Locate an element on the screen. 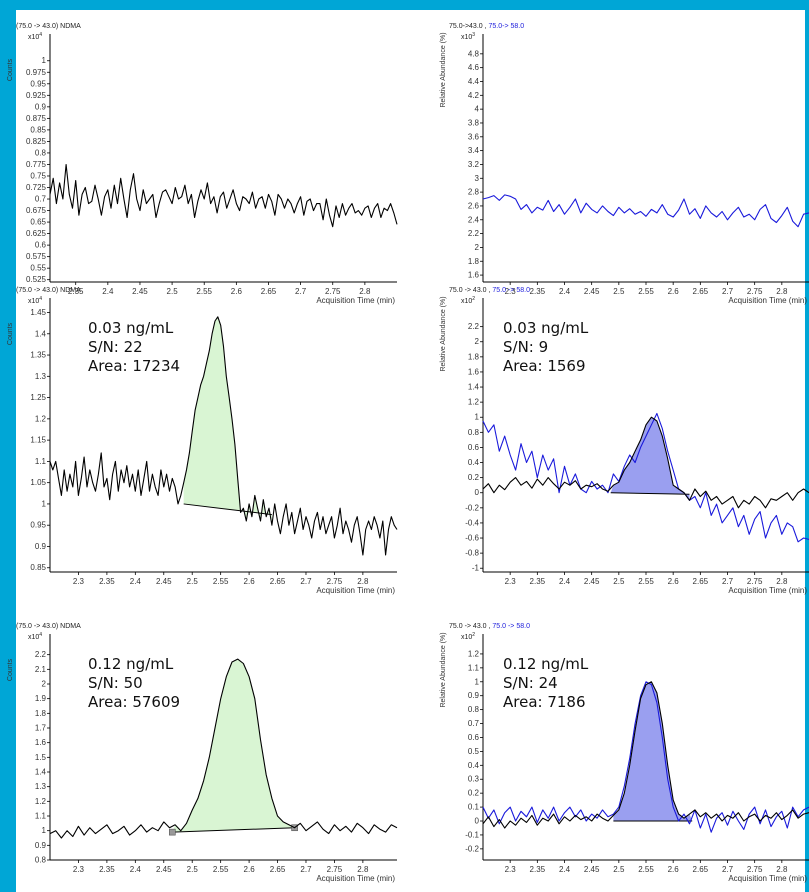 The width and height of the screenshot is (809, 892). header-part: , is located at coordinates (486, 26).